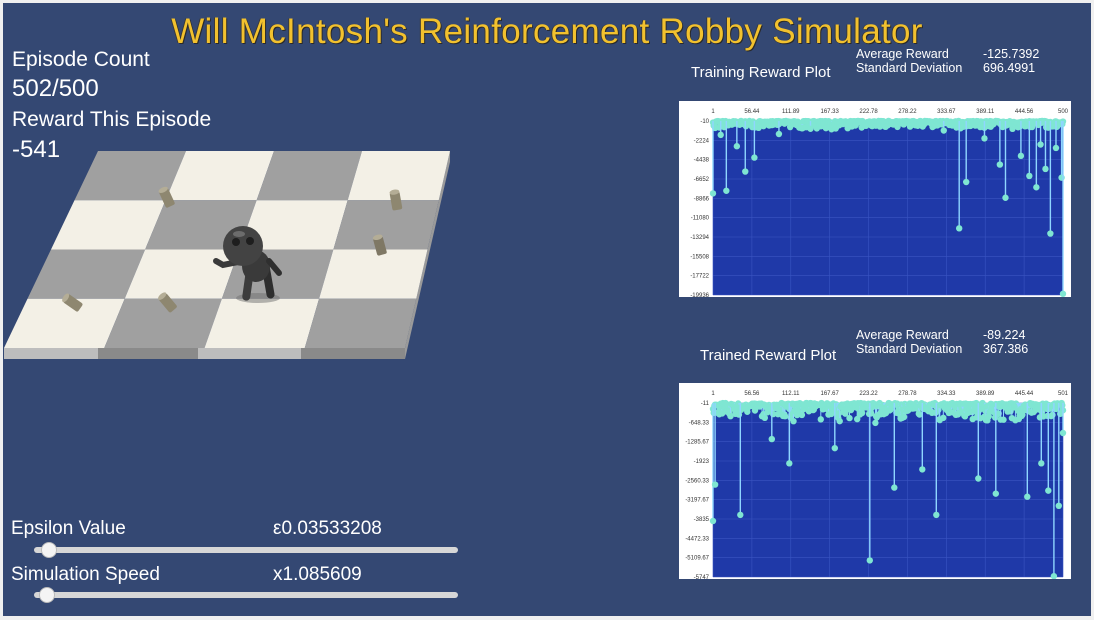 The width and height of the screenshot is (1094, 620). I want to click on x-tick-label: 167.67, so click(829, 394).